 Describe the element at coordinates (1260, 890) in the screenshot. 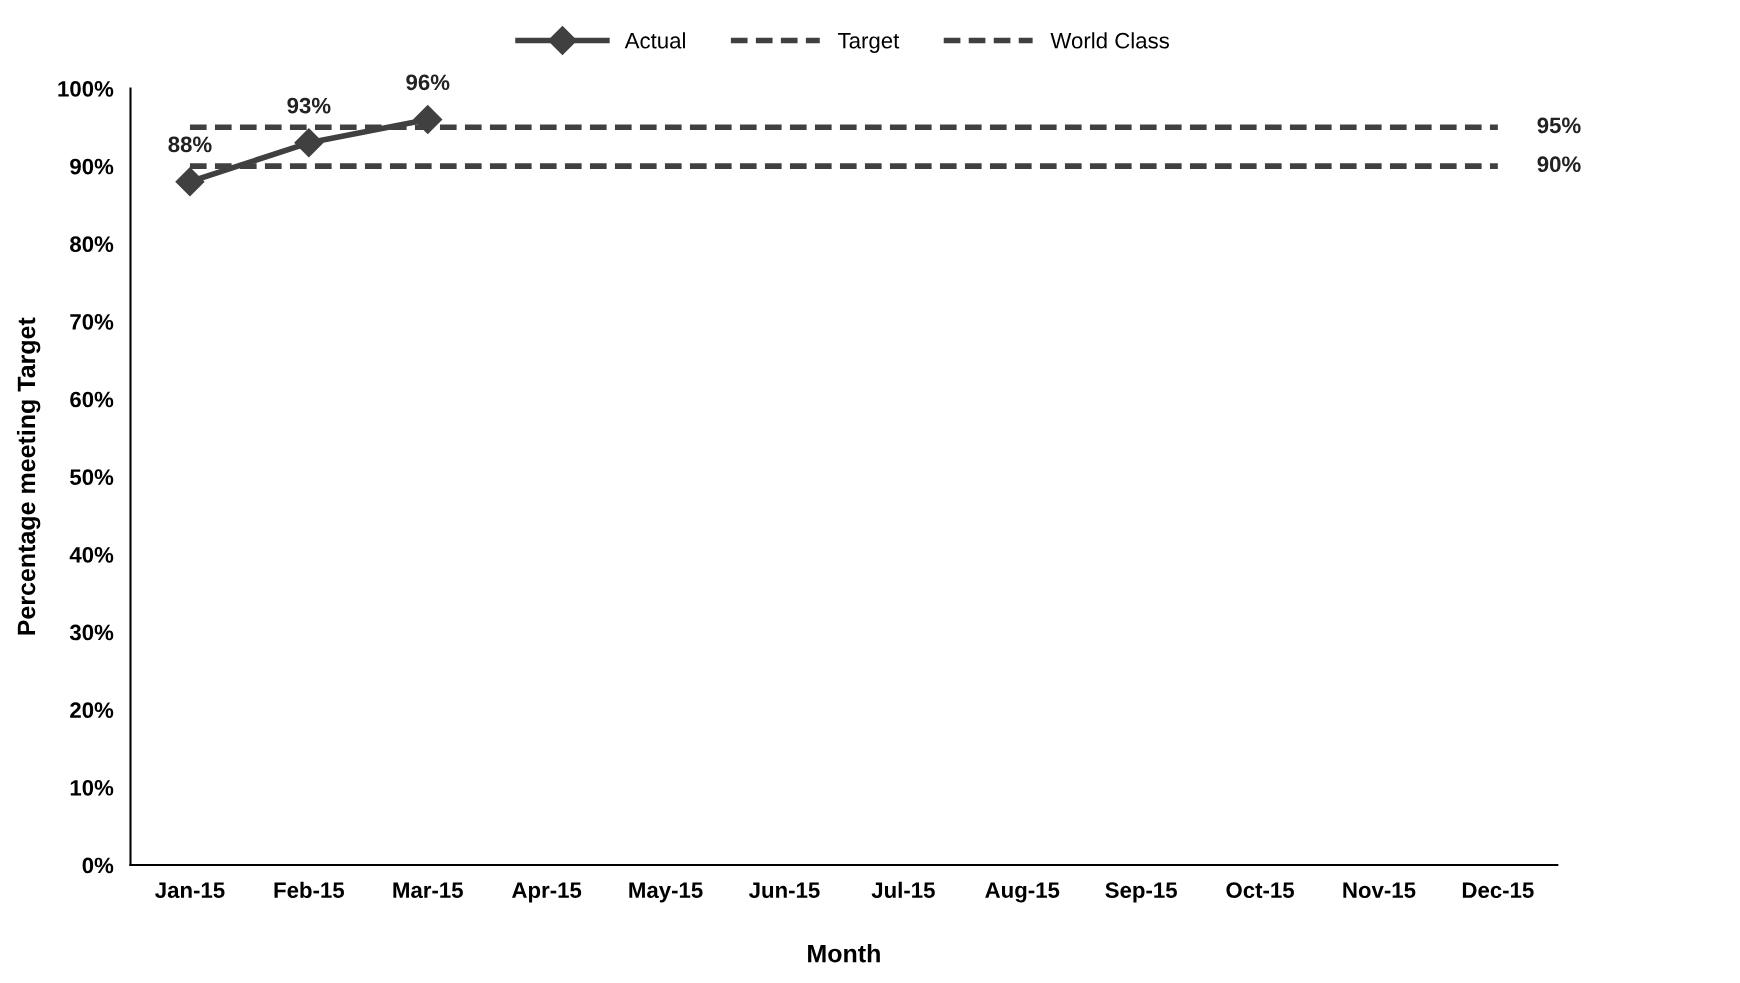

I see `x-tick-label: Oct-15` at that location.